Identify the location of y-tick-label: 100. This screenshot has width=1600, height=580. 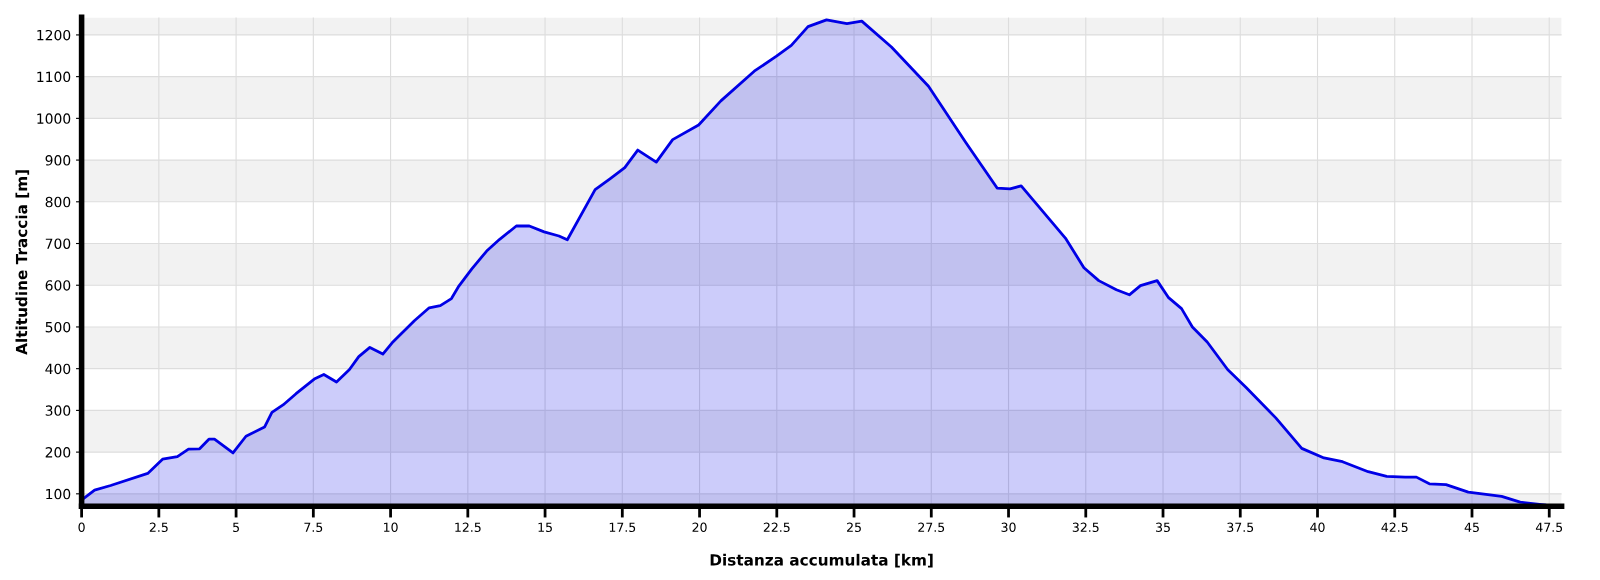
(58, 494).